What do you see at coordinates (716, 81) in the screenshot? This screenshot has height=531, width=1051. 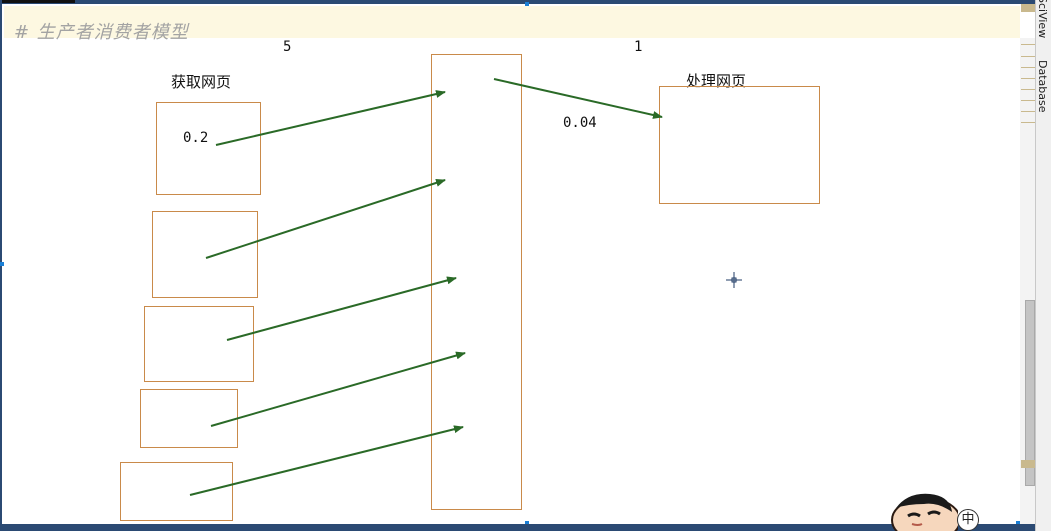 I see `process-page-label: 处理网页` at bounding box center [716, 81].